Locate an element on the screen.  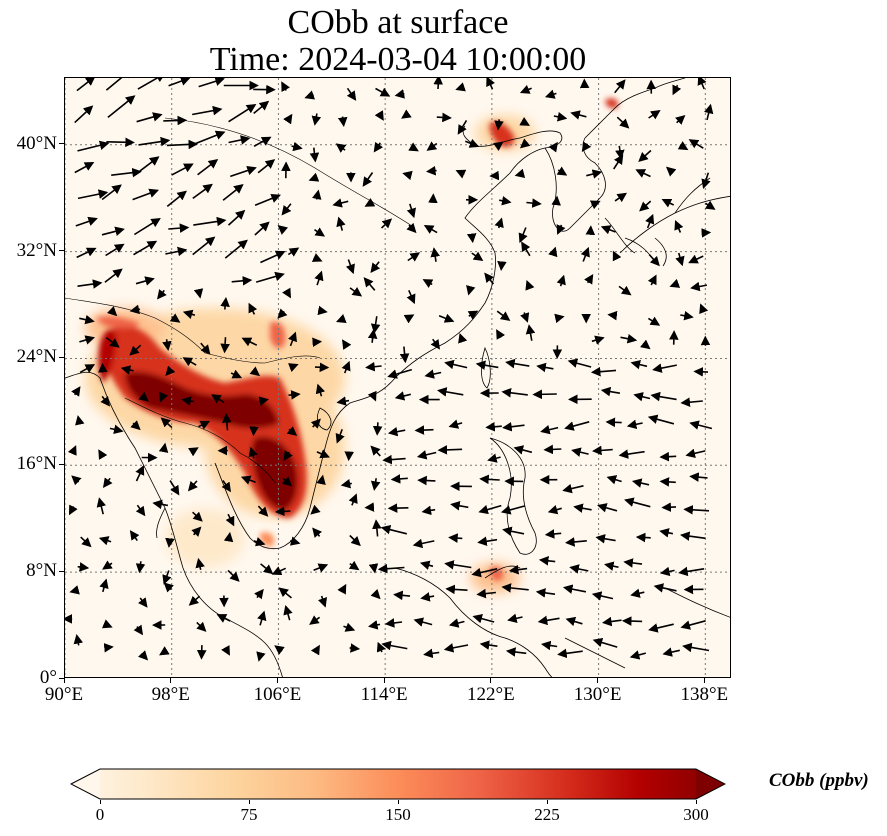
lat-tick-mark is located at coordinates (61, 678).